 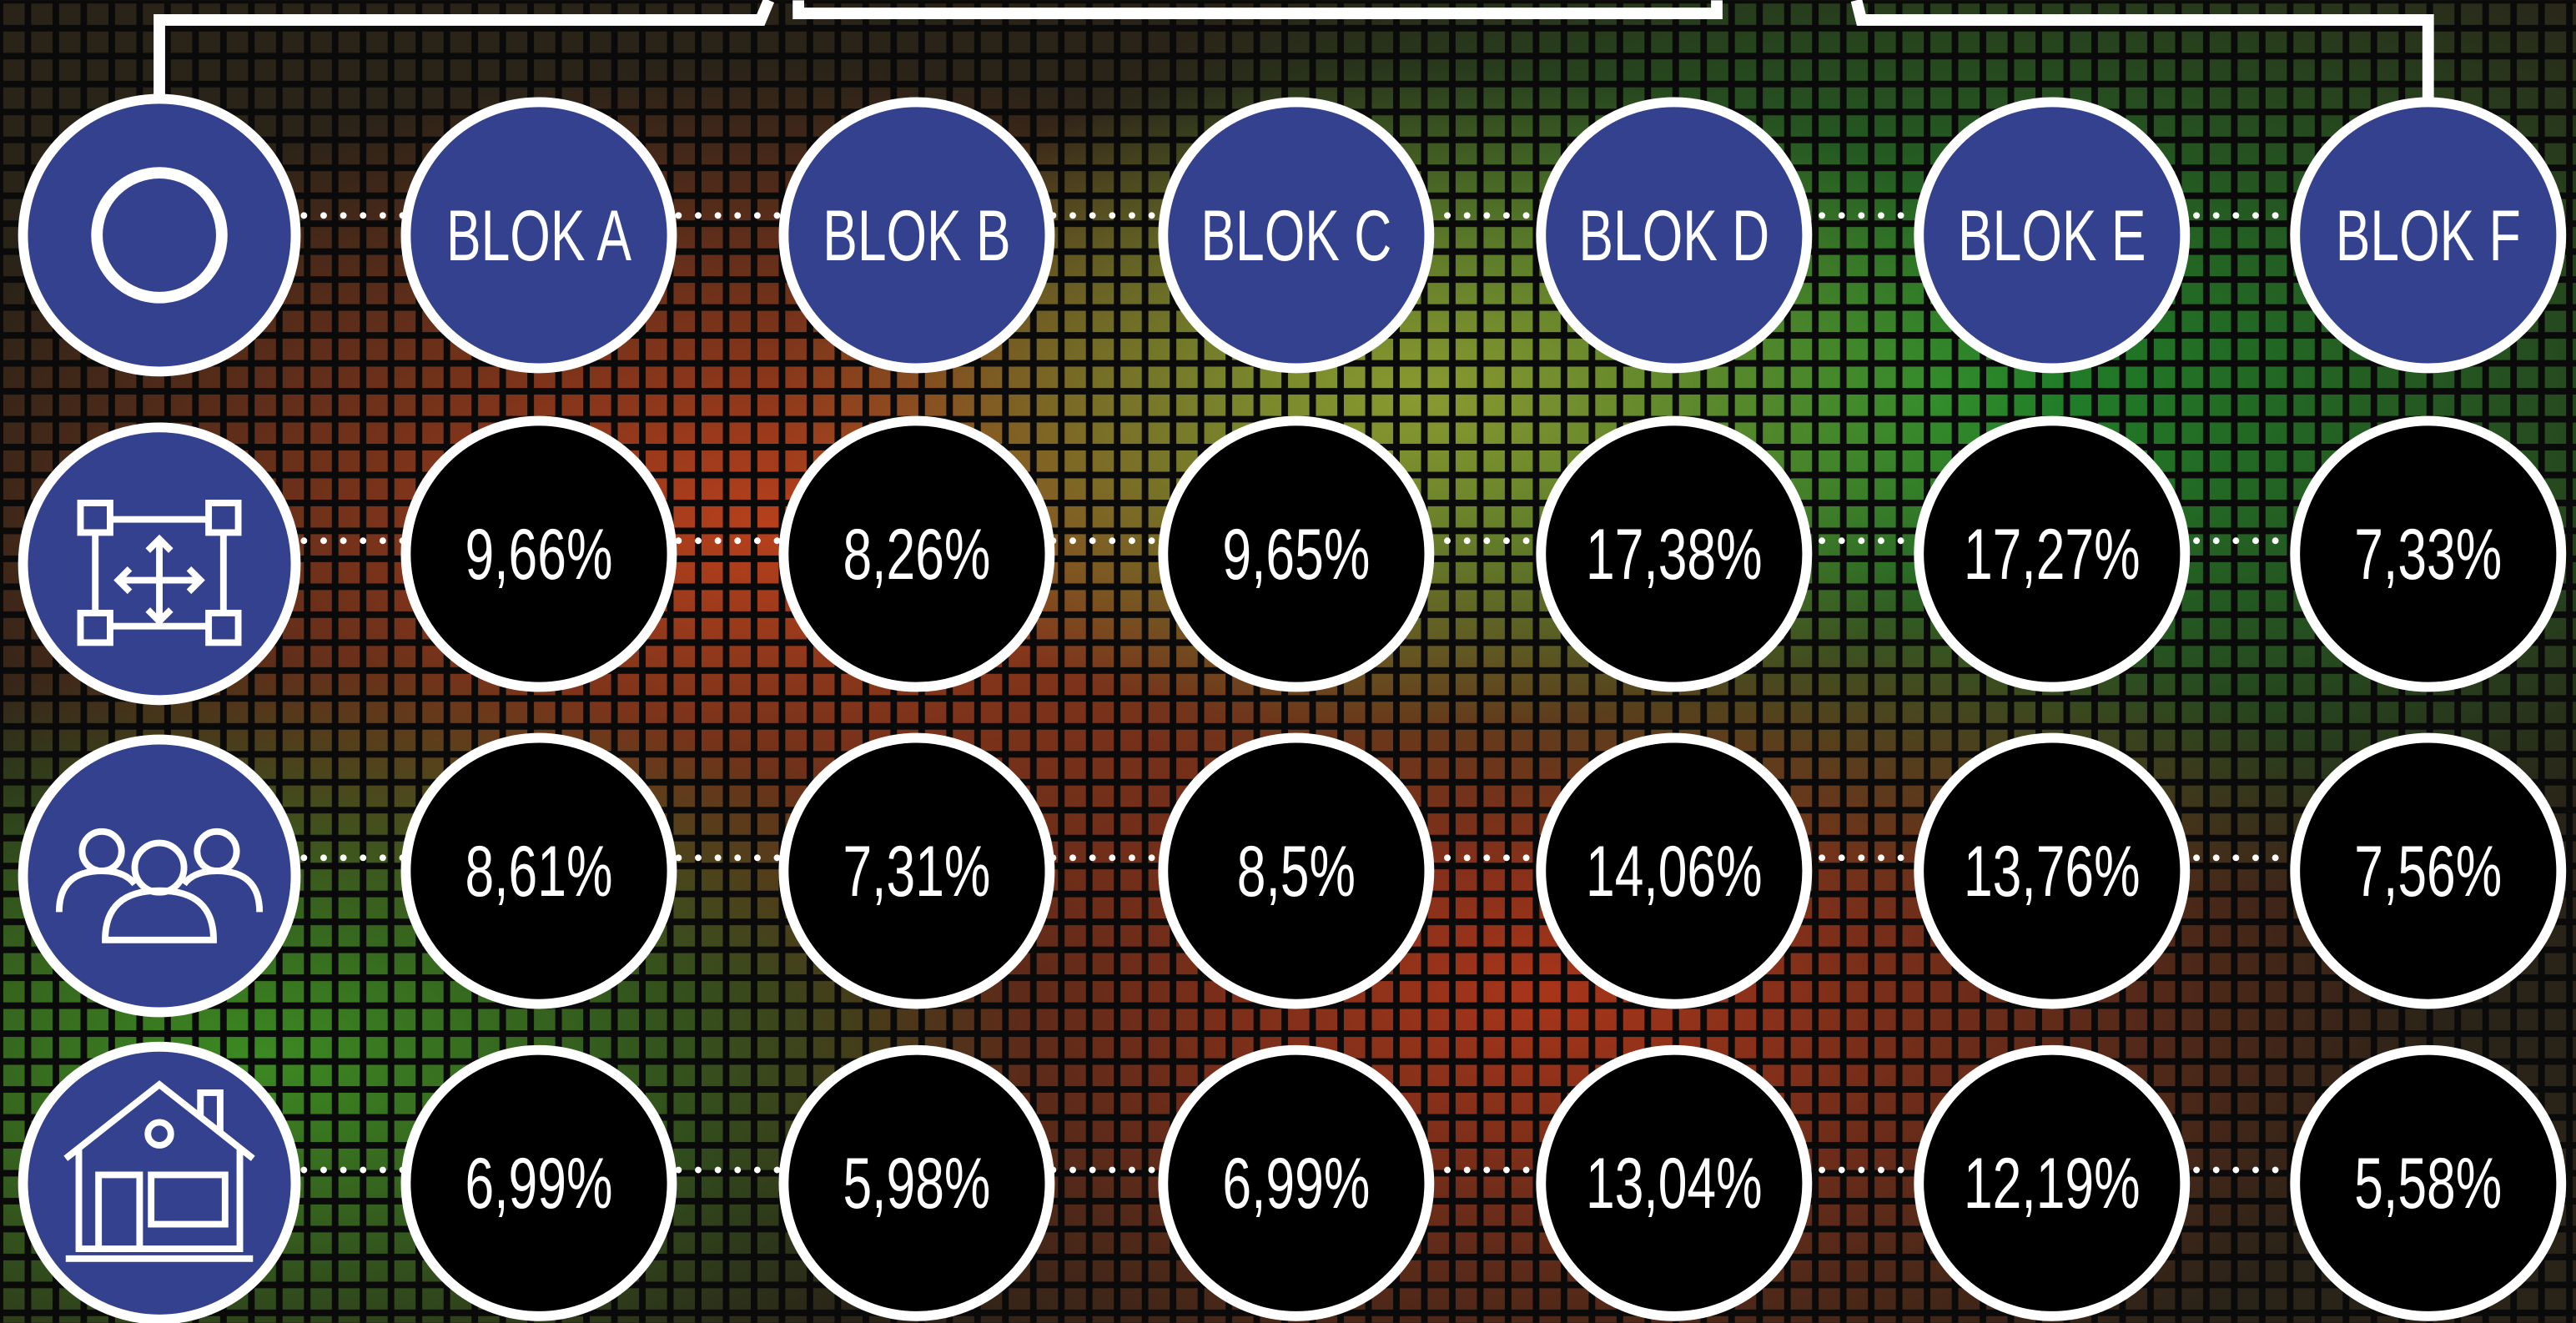 I want to click on column-label: BLOK B, so click(x=916, y=235).